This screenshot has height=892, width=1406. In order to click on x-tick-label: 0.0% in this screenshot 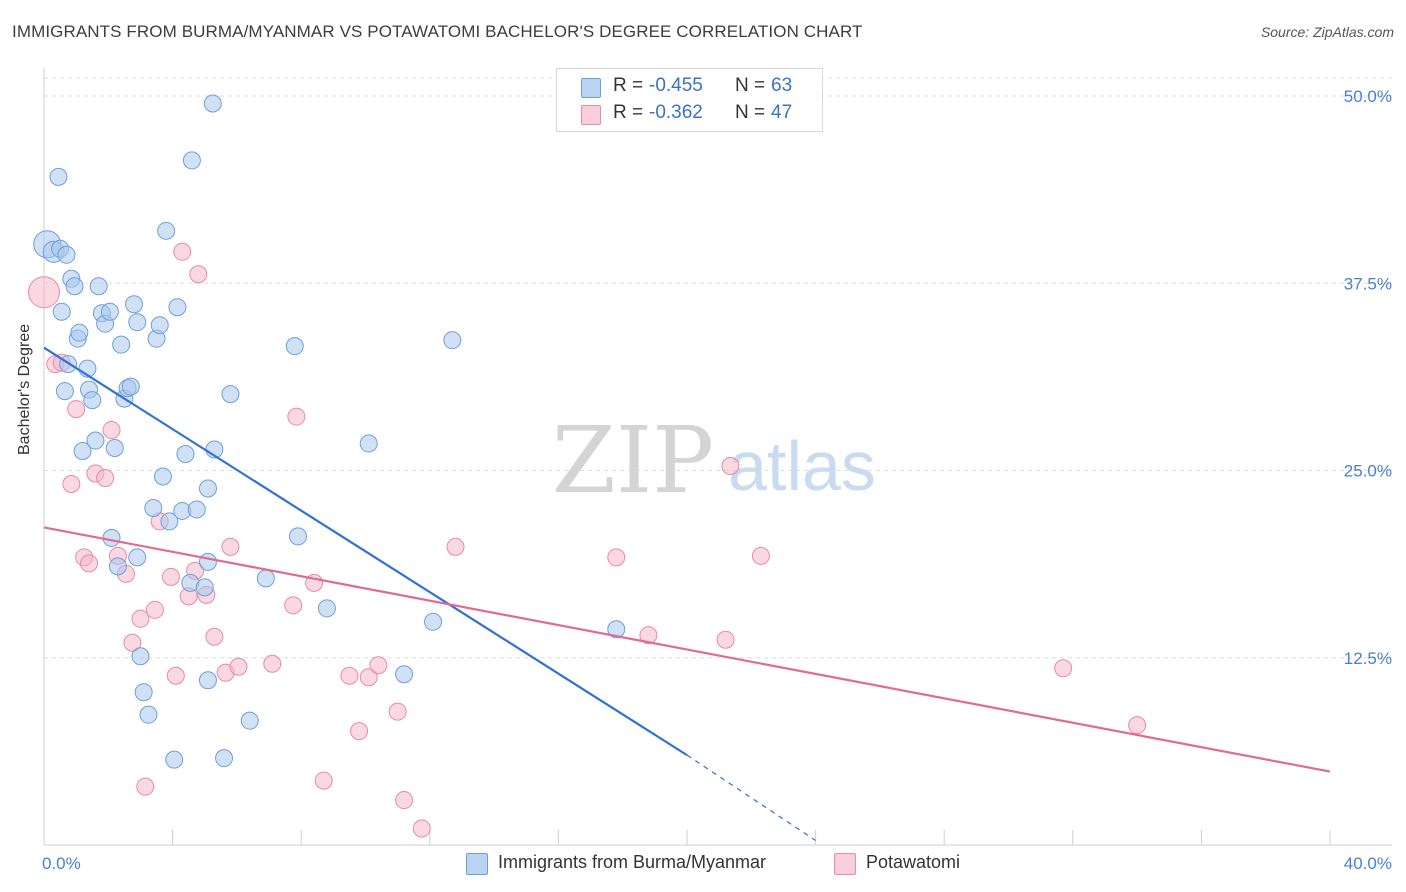, I will do `click(61, 863)`.